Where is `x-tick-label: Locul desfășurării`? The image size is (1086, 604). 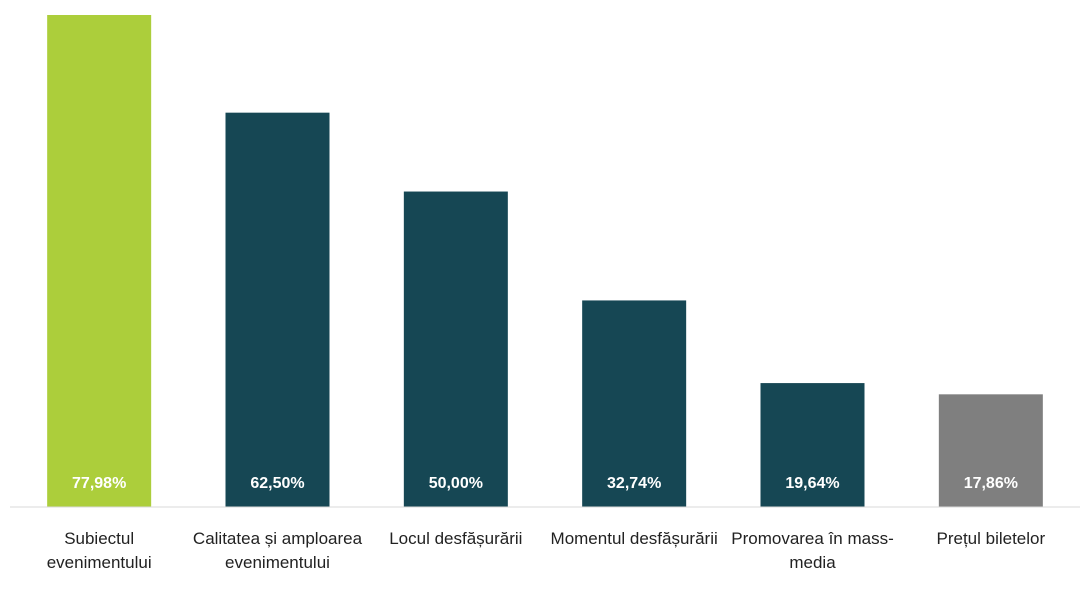 x-tick-label: Locul desfășurării is located at coordinates (456, 538).